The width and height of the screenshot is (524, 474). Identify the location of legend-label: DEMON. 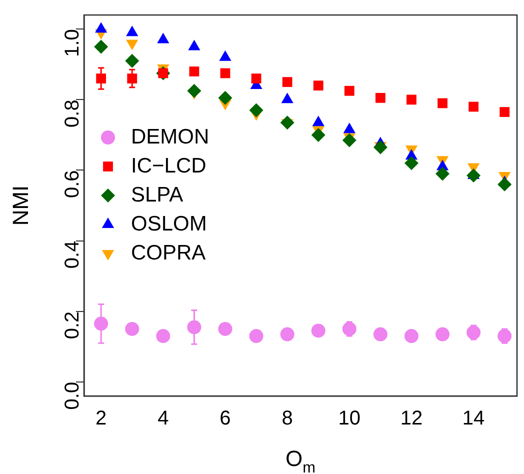
(170, 136).